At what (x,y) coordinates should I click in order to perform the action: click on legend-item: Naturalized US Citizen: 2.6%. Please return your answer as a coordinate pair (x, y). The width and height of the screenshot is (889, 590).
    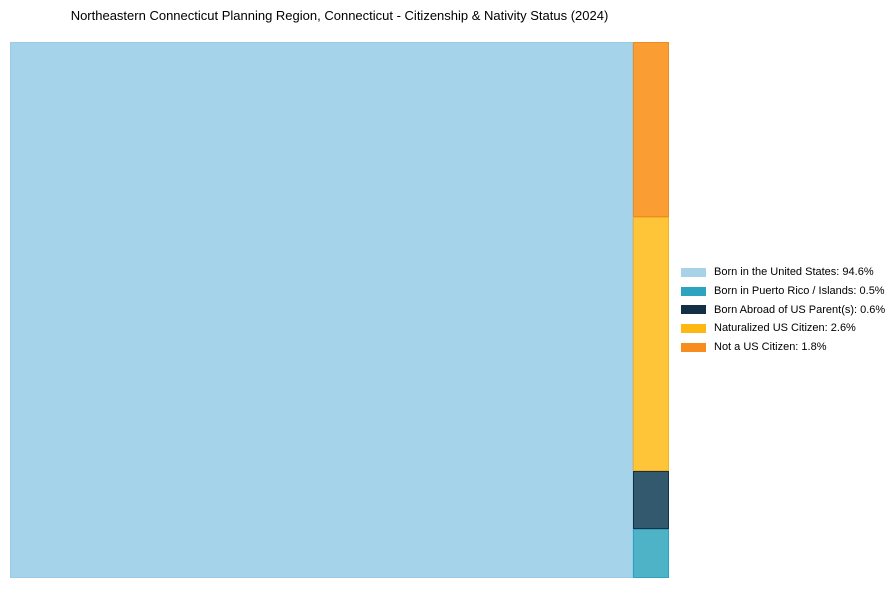
    Looking at the image, I should click on (783, 328).